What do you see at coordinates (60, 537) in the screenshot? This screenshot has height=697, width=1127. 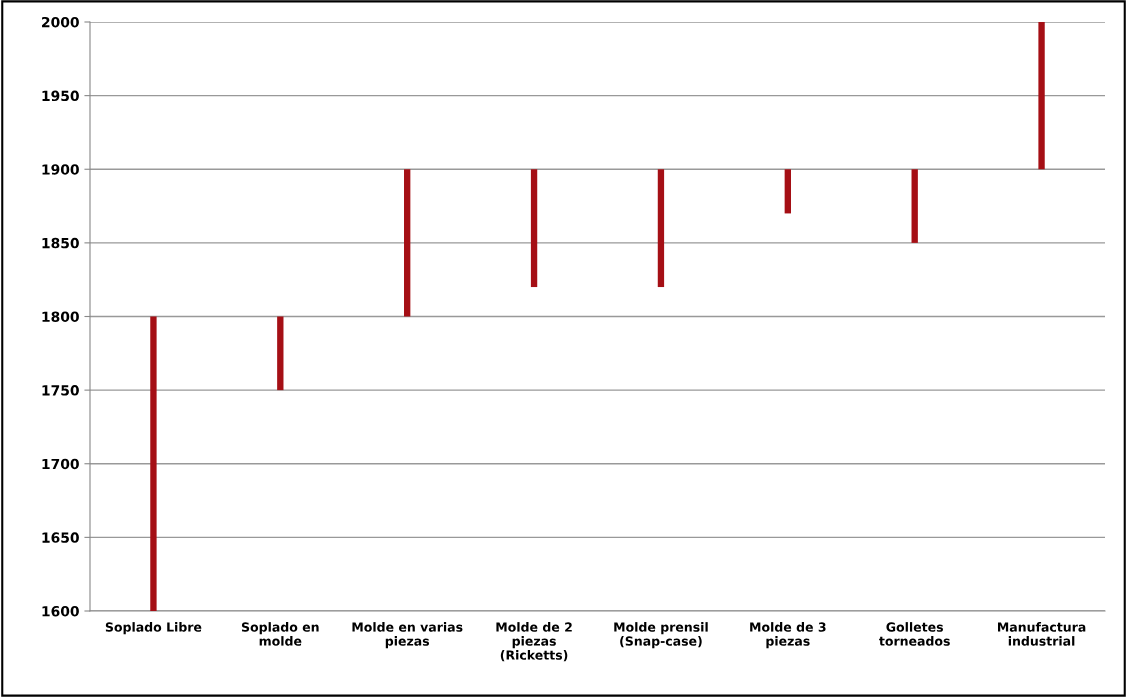 I see `y-tick-label: 1650` at bounding box center [60, 537].